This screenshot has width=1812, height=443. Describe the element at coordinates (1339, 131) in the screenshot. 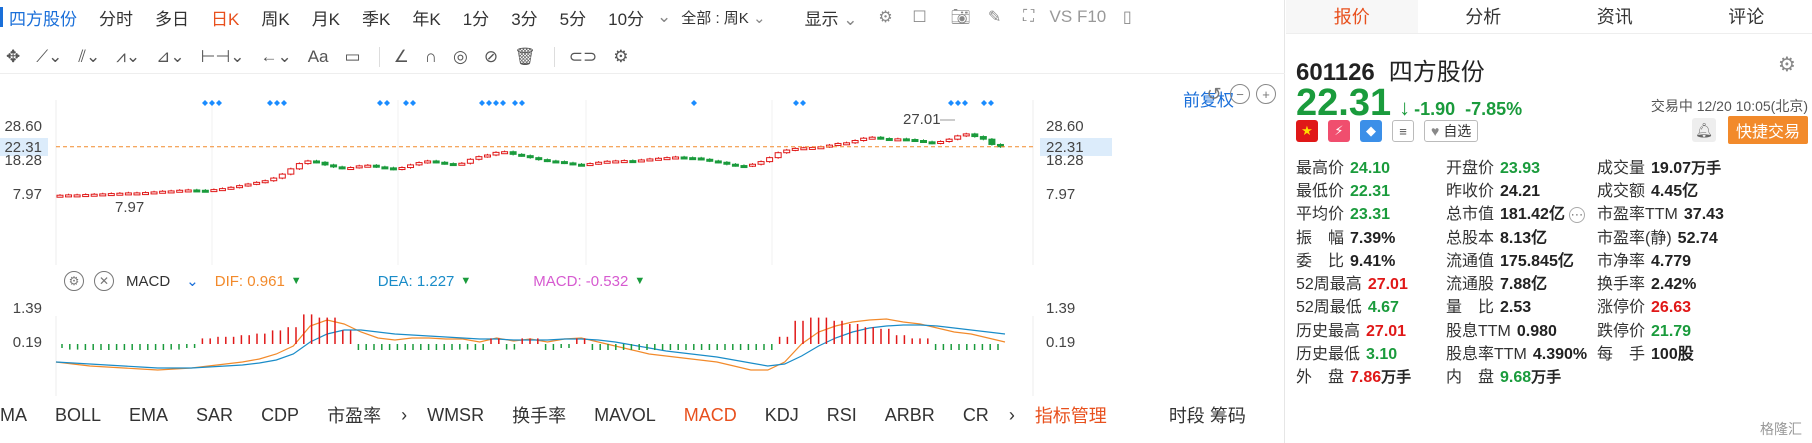

I see `activity-icon: ⚡` at that location.